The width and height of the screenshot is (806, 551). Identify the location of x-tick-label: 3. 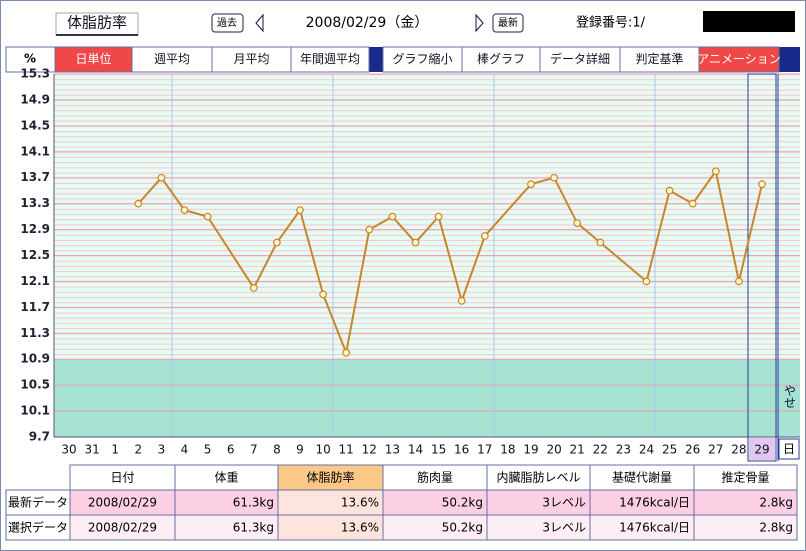
(162, 450).